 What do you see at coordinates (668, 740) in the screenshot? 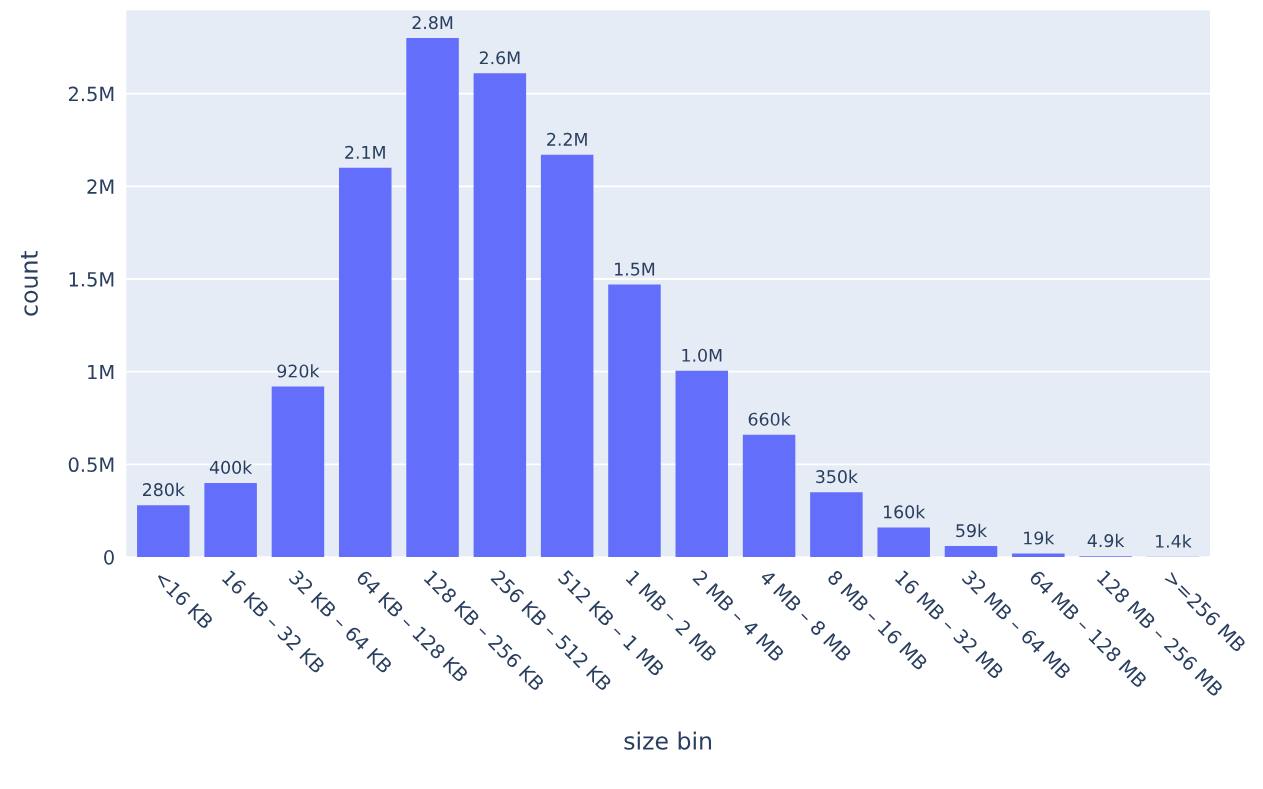
I see `x-axis-title: size bin` at bounding box center [668, 740].